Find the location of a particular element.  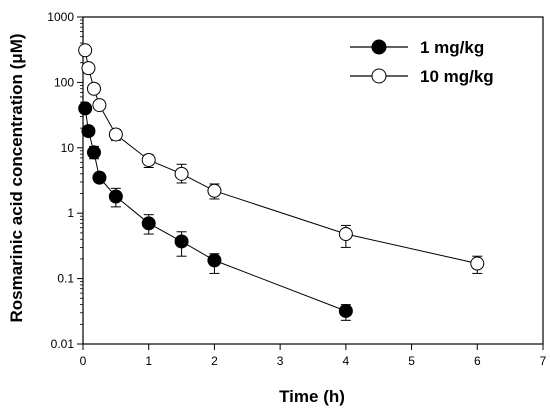

x-tick-label: 3 is located at coordinates (280, 361).